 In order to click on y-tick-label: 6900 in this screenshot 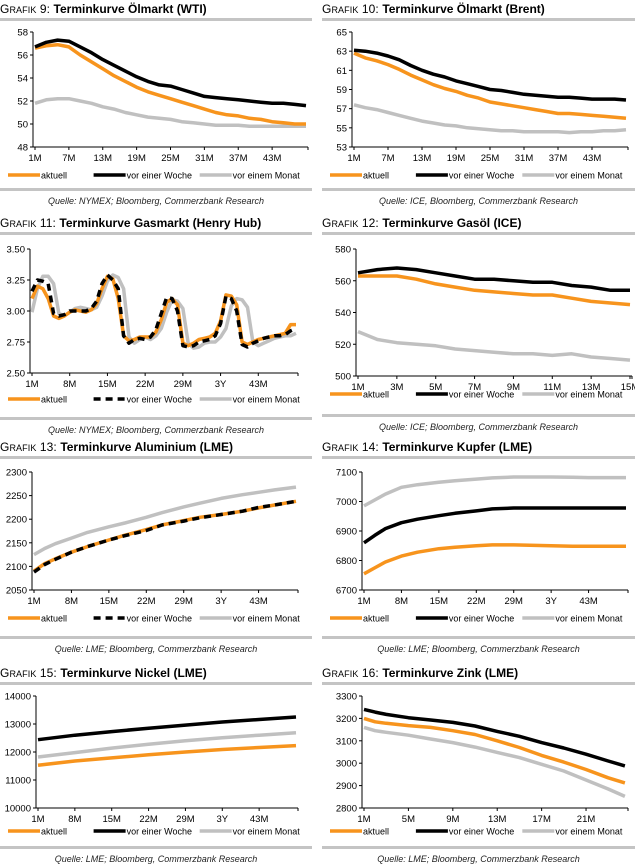, I will do `click(346, 532)`.